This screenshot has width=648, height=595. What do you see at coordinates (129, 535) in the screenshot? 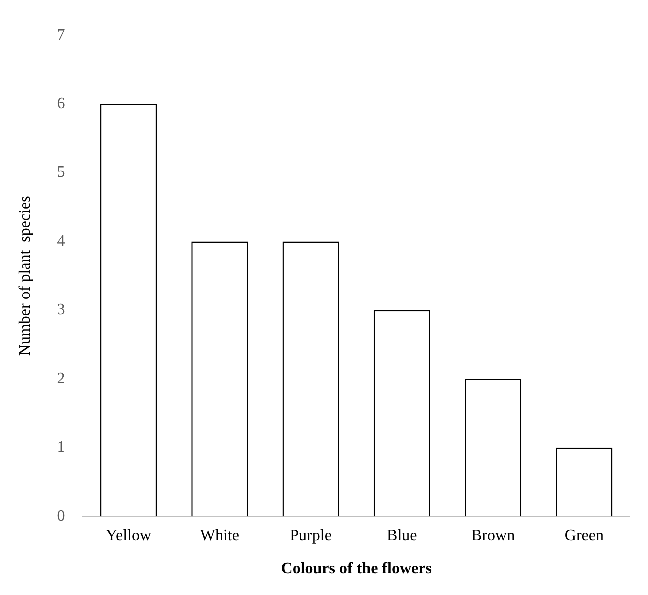
I see `x-tick-label: Yellow` at bounding box center [129, 535].